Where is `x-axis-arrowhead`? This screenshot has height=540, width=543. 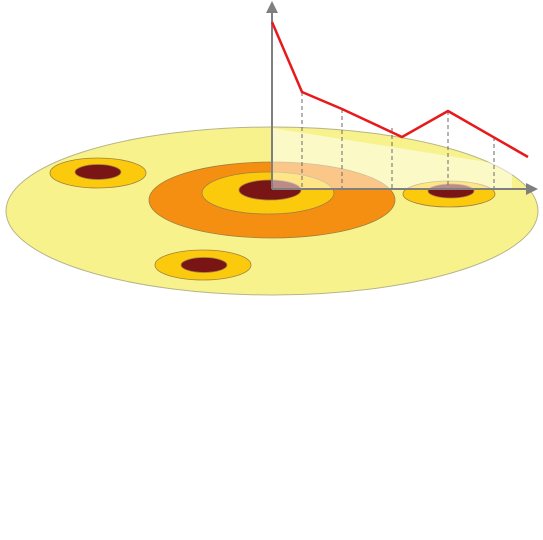
x-axis-arrowhead is located at coordinates (532, 189).